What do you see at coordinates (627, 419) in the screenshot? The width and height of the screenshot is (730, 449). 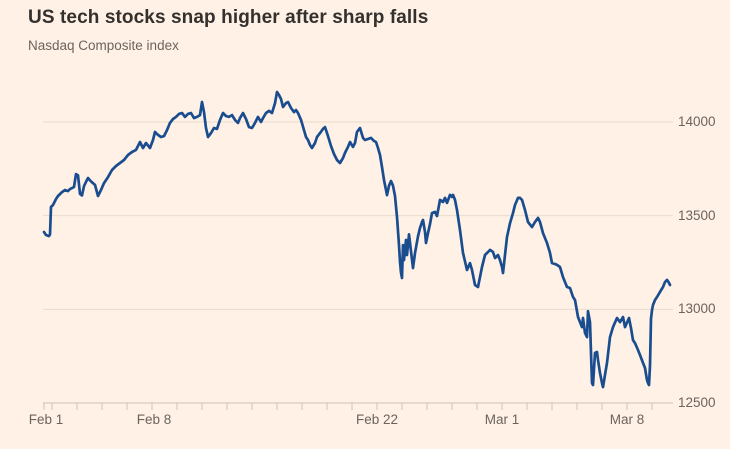 I see `x-axis-label: Mar 8` at bounding box center [627, 419].